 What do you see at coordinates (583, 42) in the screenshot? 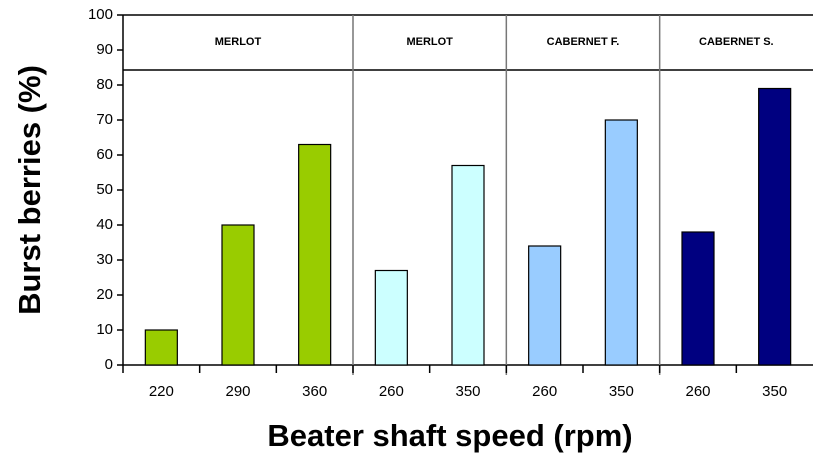
I see `group-label: CABERNET F.` at bounding box center [583, 42].